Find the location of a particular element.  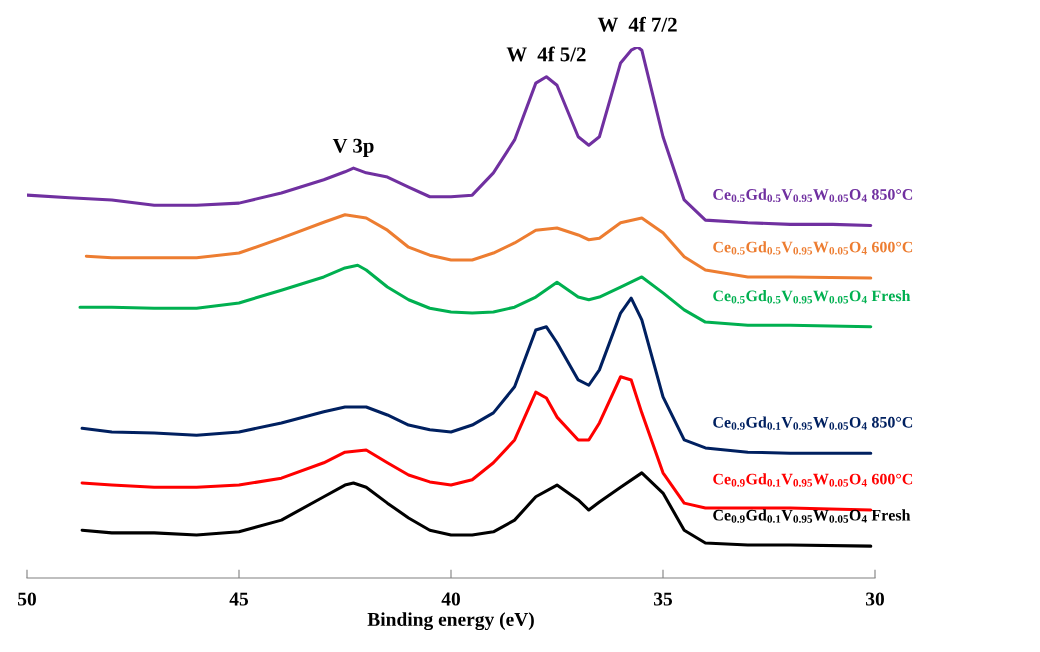

x-tick-label: 40 is located at coordinates (450, 599).